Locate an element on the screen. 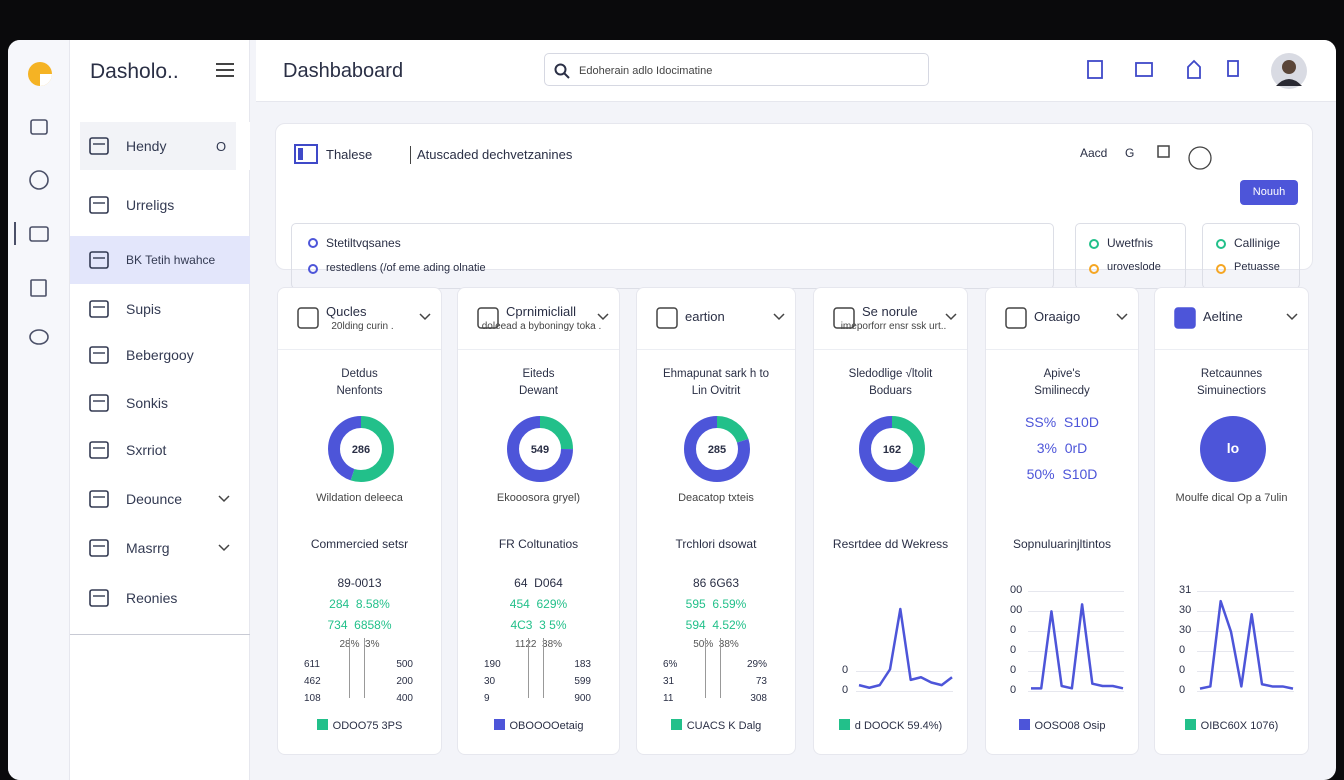 This screenshot has height=780, width=1344. legend: ODOO75 3PS is located at coordinates (359, 725).